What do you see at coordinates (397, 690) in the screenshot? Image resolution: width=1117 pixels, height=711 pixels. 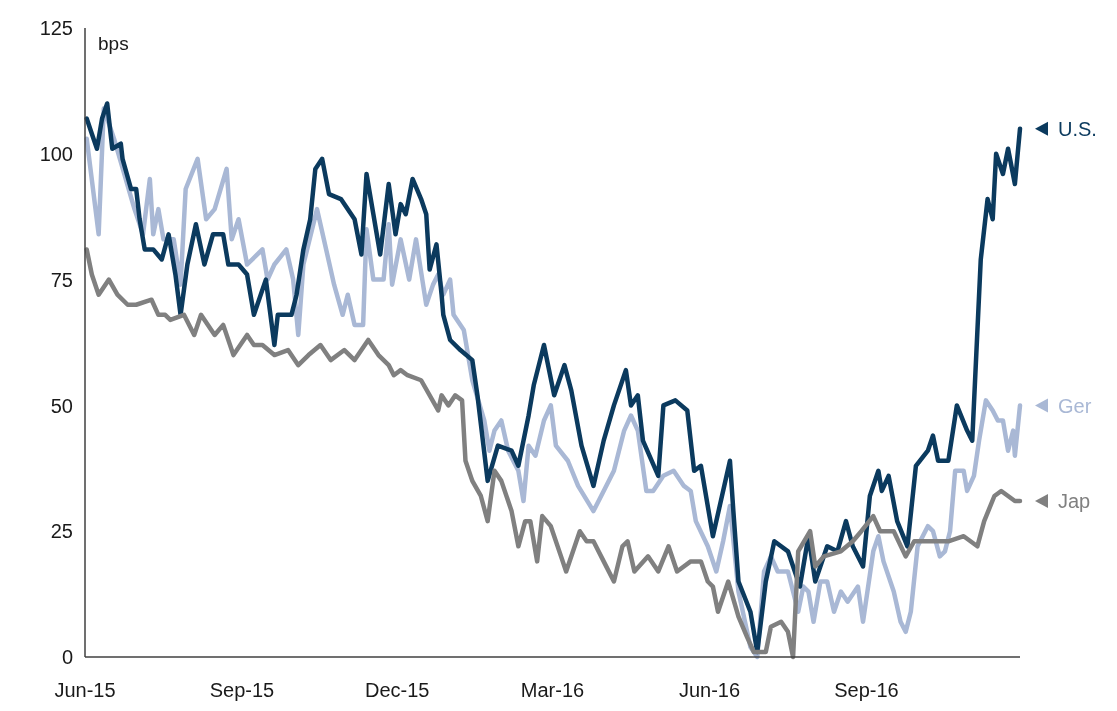 I see `x-tick-label: Dec-15` at bounding box center [397, 690].